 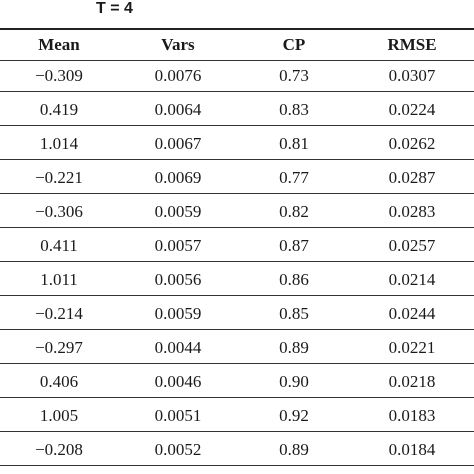 I want to click on table-row: −0.309 0.0076 0.73 0.0307, so click(x=237, y=76).